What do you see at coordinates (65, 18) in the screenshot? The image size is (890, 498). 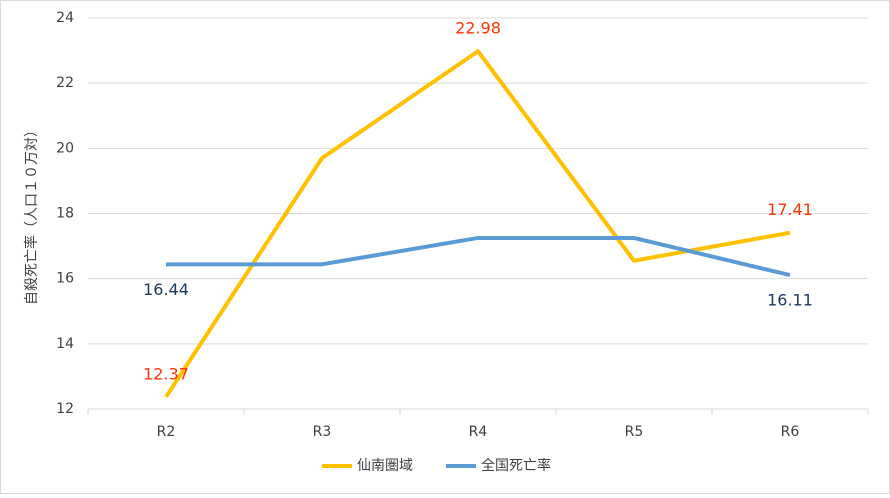 I see `y-tick-label: 24` at bounding box center [65, 18].